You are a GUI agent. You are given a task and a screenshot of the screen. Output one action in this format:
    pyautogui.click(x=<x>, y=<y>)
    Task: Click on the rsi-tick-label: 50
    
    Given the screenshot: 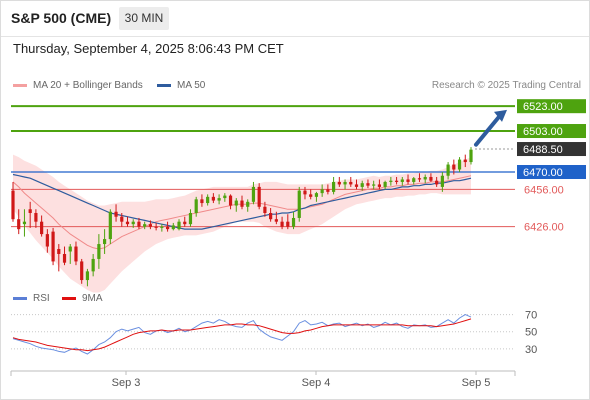 What is the action you would take?
    pyautogui.click(x=531, y=333)
    